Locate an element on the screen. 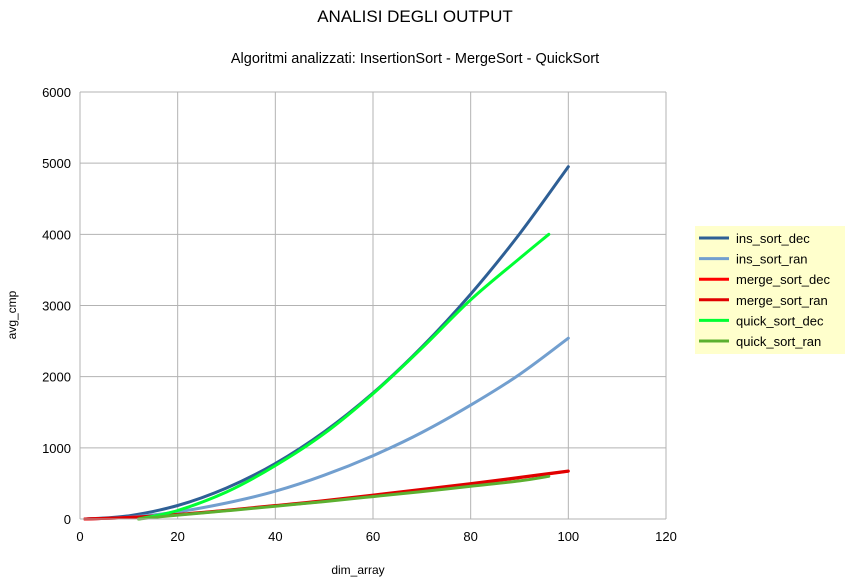 This screenshot has height=587, width=848. series-line-quick-sort-ran is located at coordinates (344, 497).